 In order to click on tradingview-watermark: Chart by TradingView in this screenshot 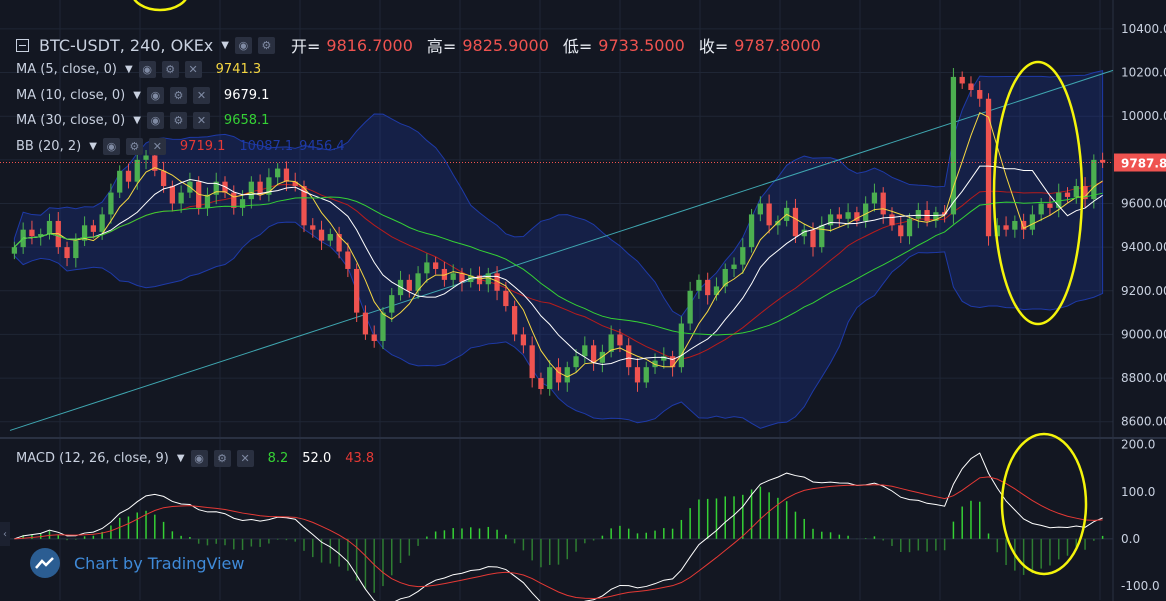, I will do `click(137, 563)`.